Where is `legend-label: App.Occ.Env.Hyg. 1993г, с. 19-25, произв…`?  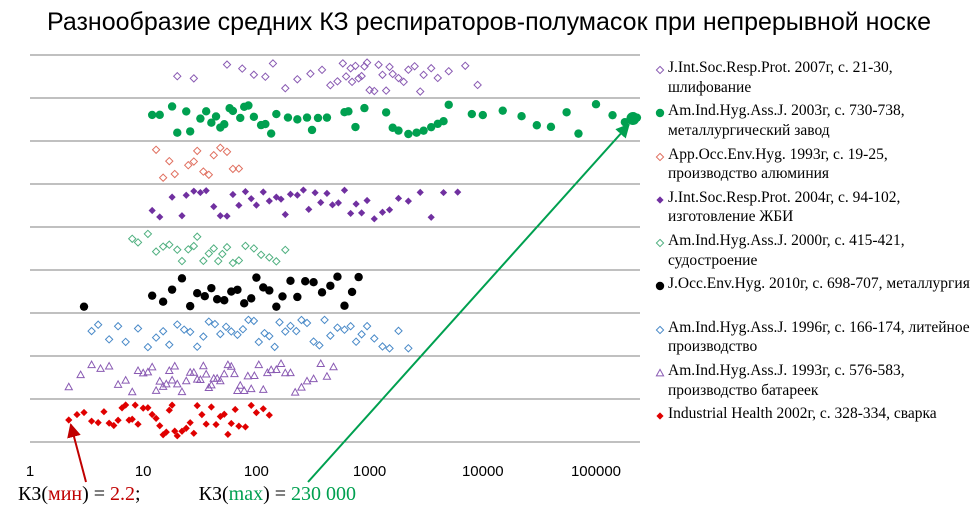
legend-label: App.Occ.Env.Hyg. 1993г, с. 19-25, произв… is located at coordinates (778, 164).